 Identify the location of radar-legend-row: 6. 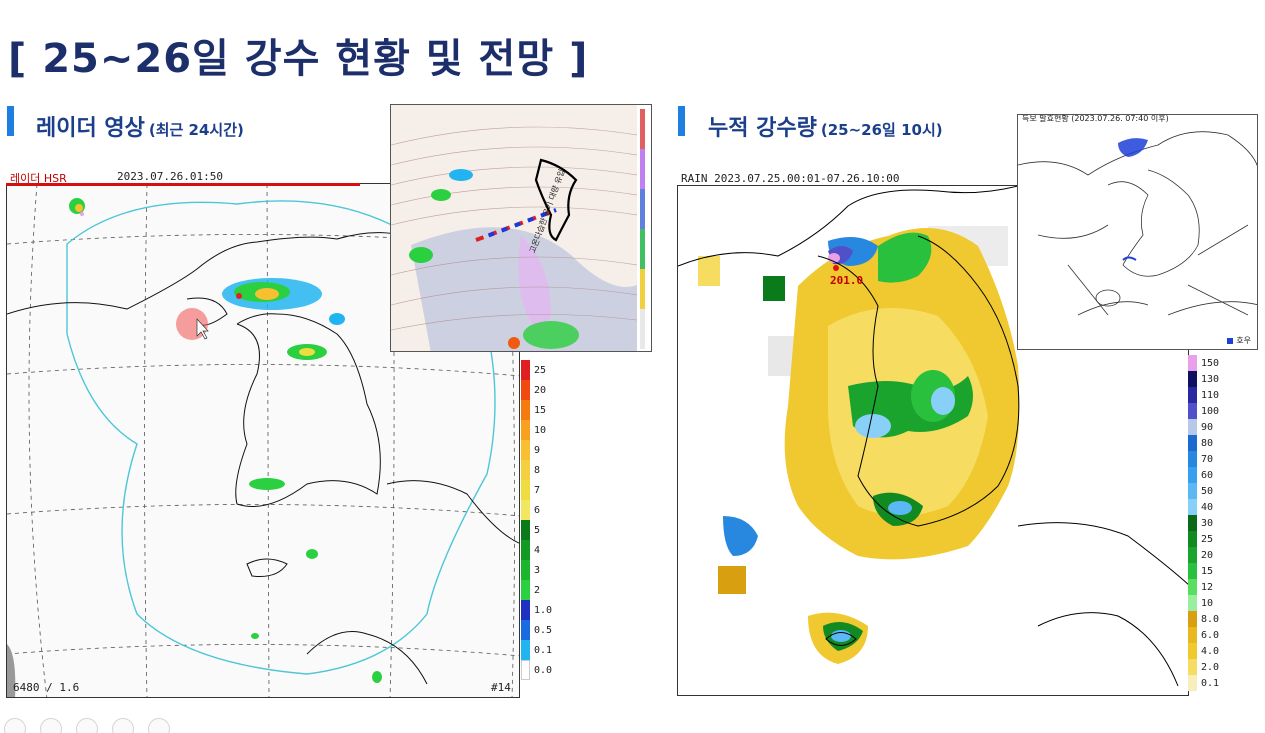
(536, 510).